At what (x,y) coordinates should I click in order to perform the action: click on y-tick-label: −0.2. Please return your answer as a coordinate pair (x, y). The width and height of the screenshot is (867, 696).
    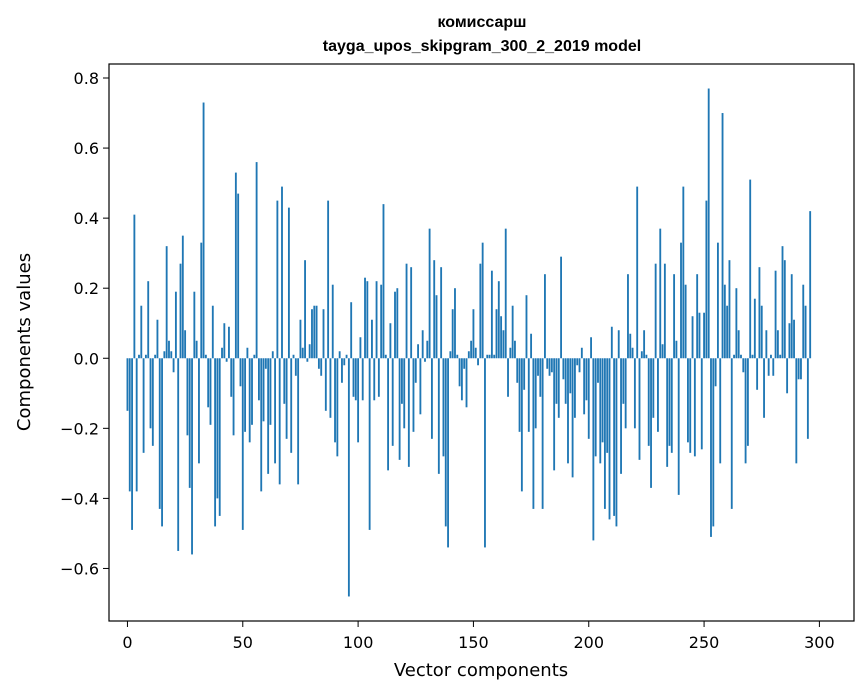
    Looking at the image, I should click on (79, 428).